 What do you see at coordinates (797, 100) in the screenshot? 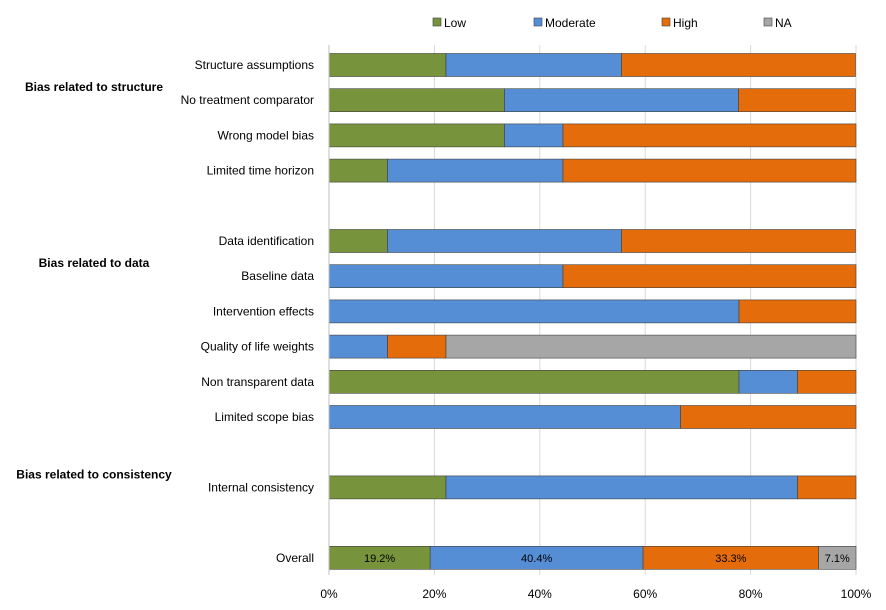
I see `bar-no-treatment-comparator-high` at bounding box center [797, 100].